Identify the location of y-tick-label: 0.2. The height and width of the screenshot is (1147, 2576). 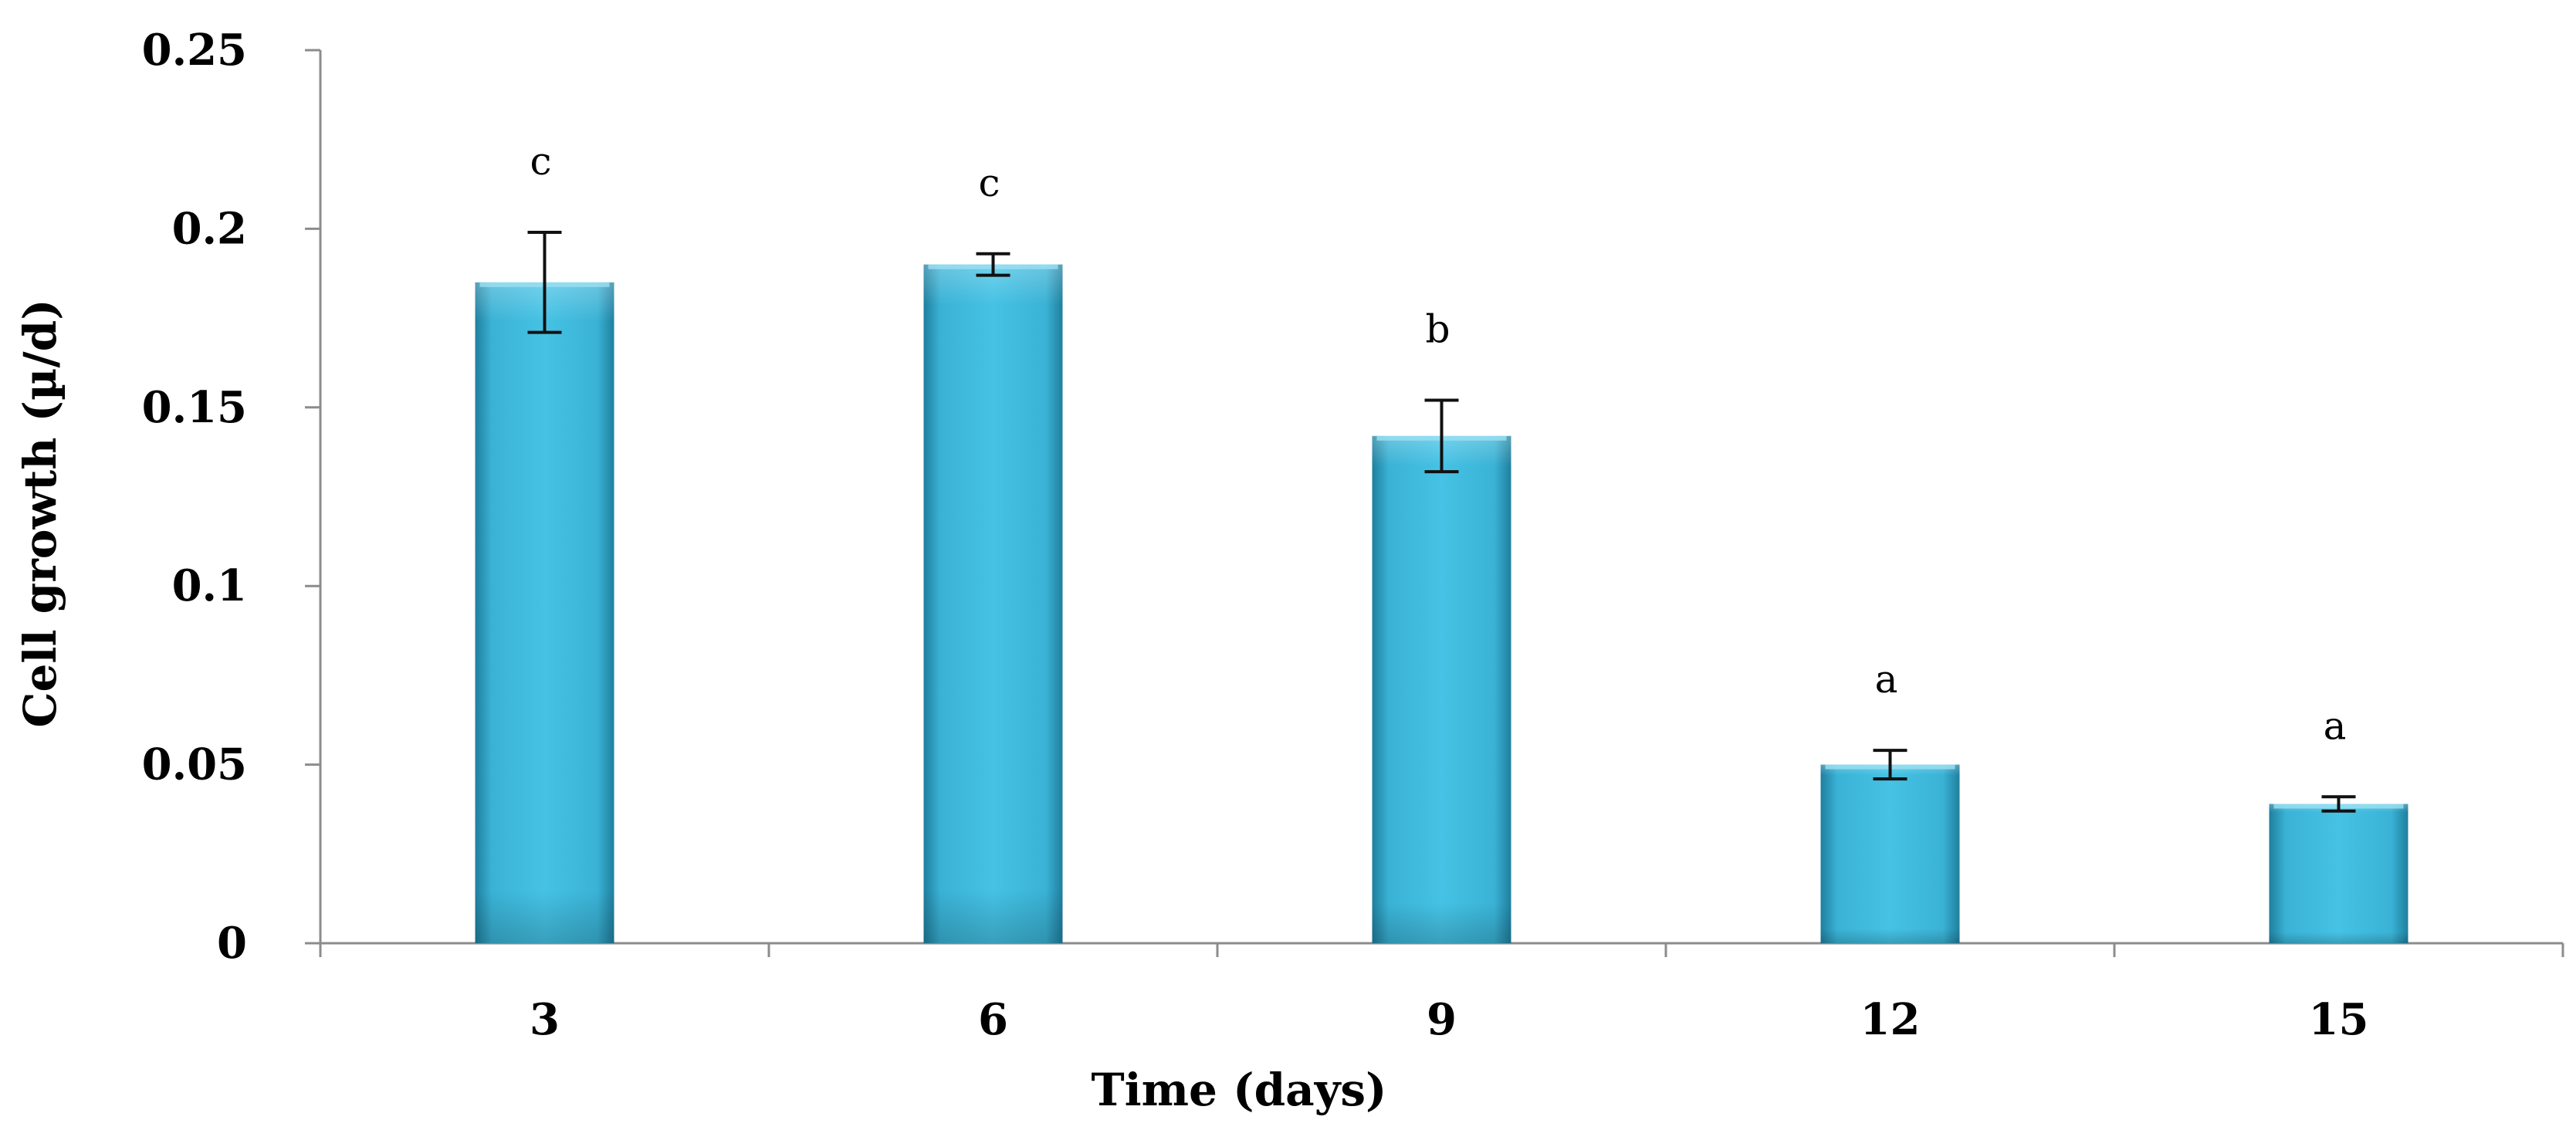
(210, 228).